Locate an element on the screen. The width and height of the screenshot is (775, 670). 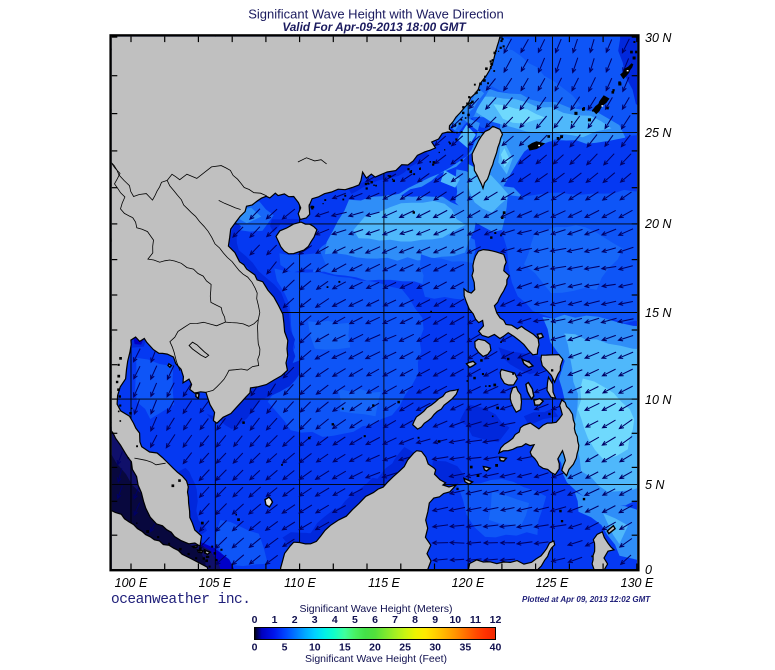
svg-text: Significant Wave Height (Feet) is located at coordinates (376, 659).